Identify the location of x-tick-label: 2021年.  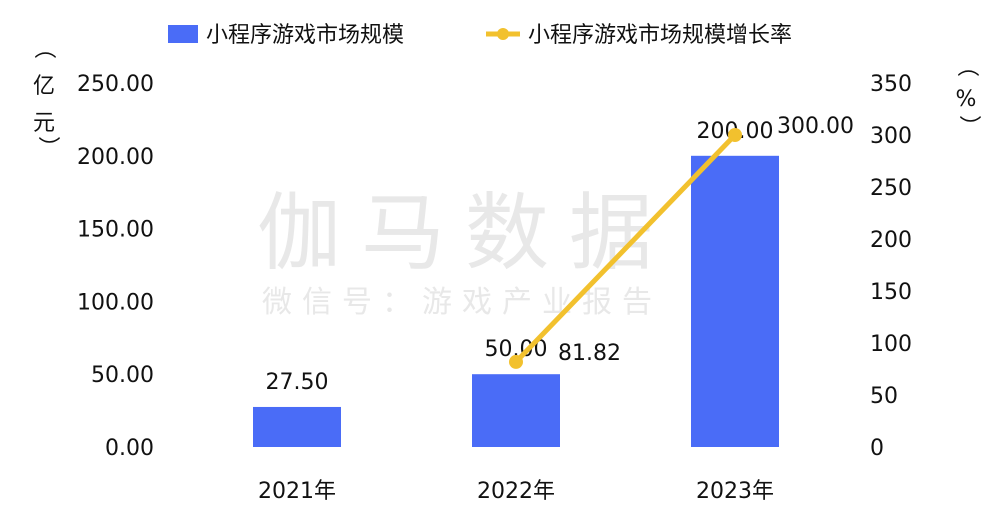
(297, 491).